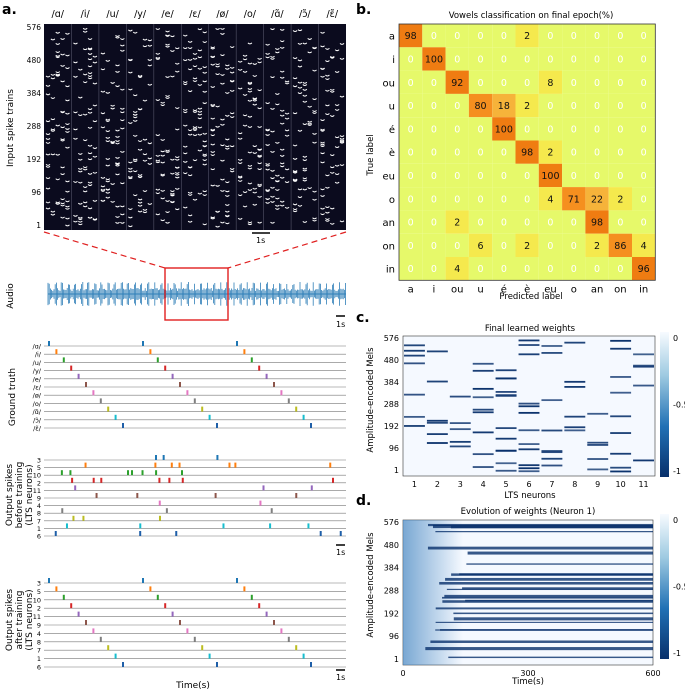  I want to click on evolution-band, so click(541, 641).